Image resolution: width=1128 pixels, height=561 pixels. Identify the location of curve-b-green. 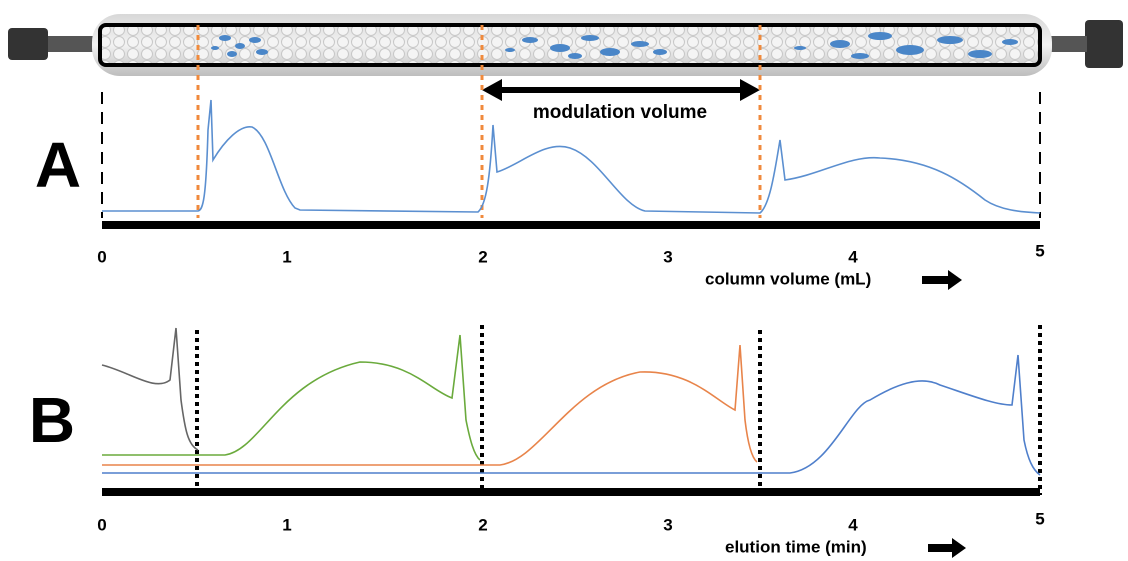
(291, 397).